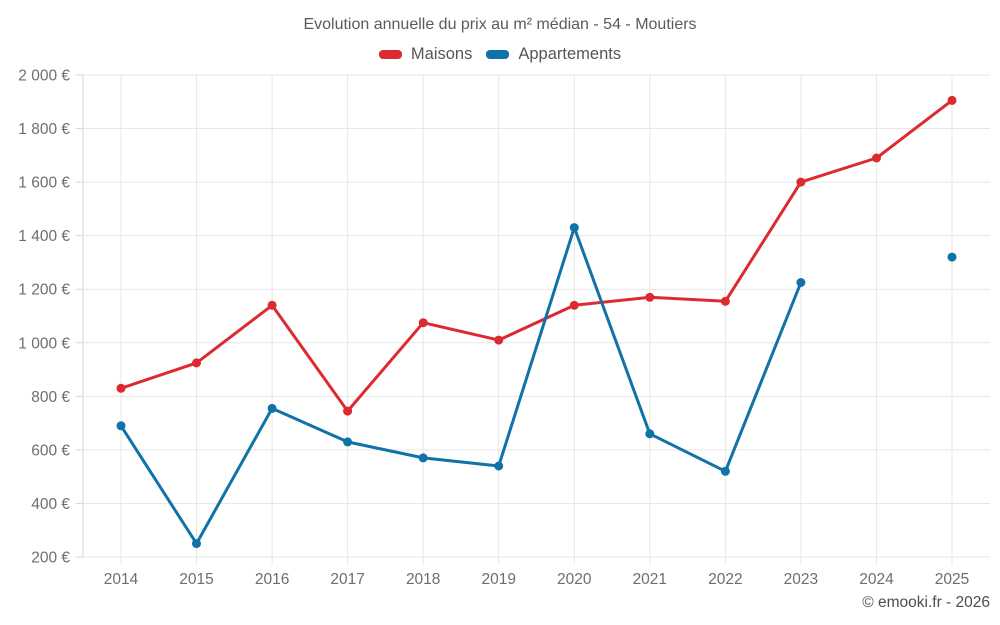 This screenshot has width=1000, height=625. I want to click on y-axis-label: 1 200 €, so click(44, 290).